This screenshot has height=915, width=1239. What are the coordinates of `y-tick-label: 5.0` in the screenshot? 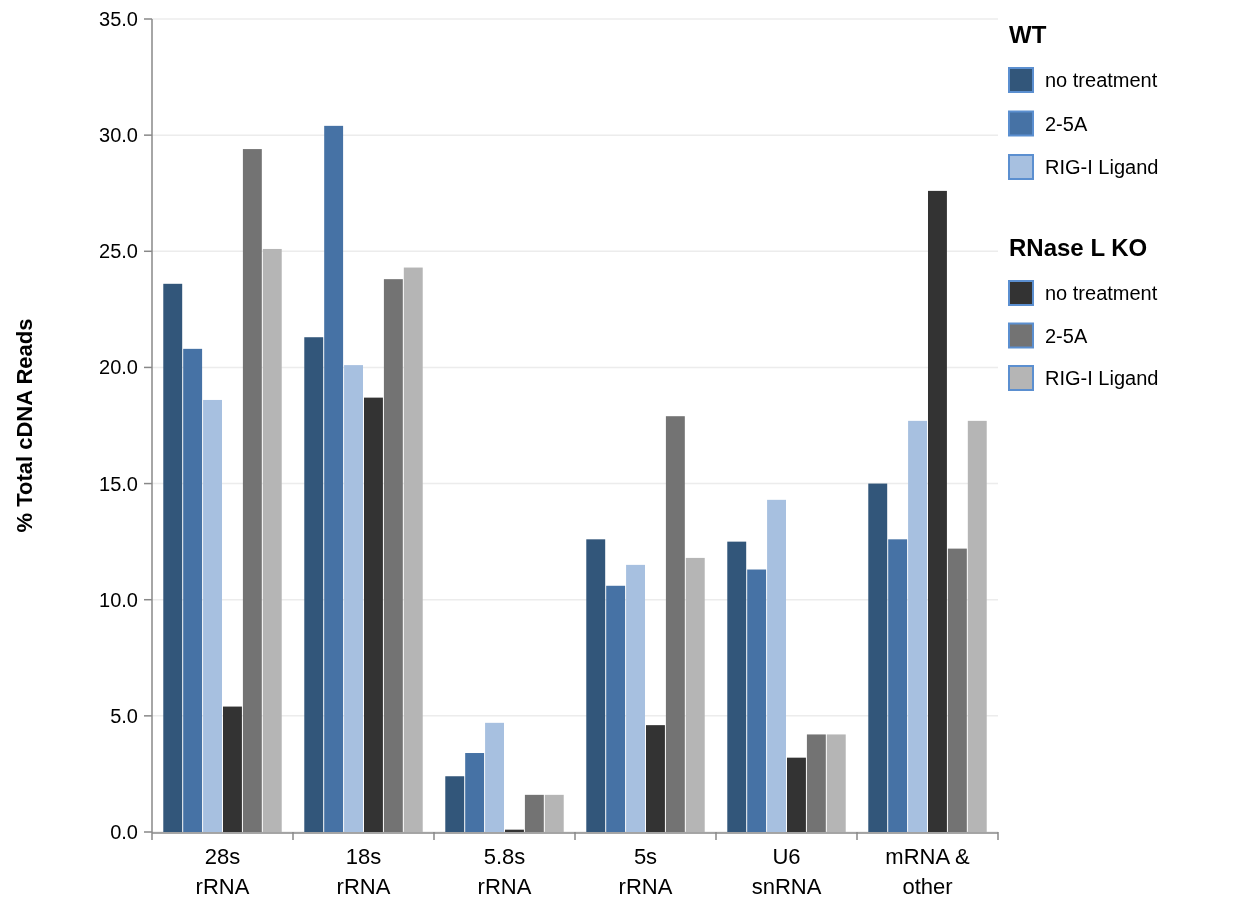 It's located at (124, 715).